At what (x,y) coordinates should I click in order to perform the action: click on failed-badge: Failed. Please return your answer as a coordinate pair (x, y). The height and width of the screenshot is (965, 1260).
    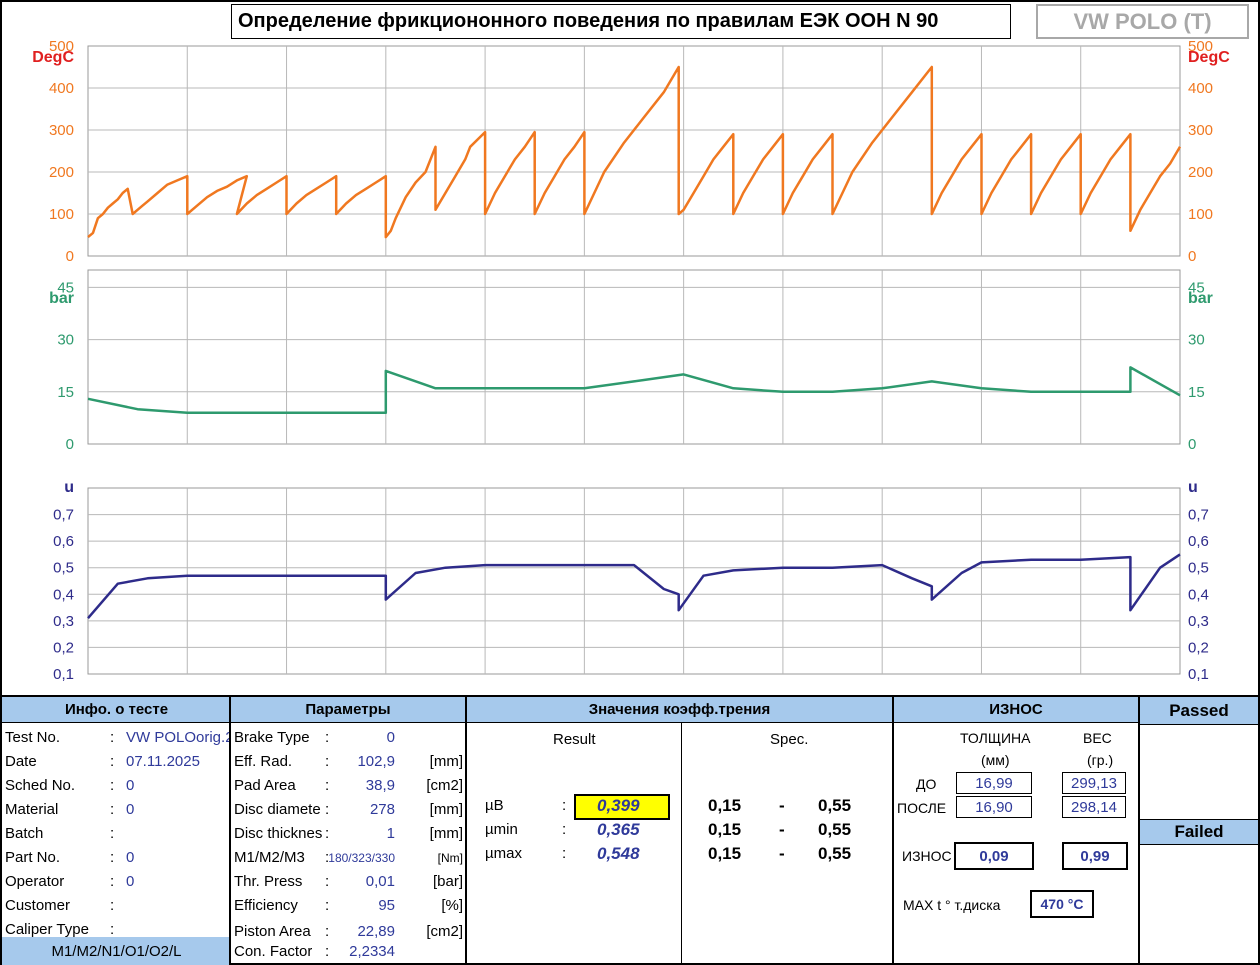
    Looking at the image, I should click on (1199, 832).